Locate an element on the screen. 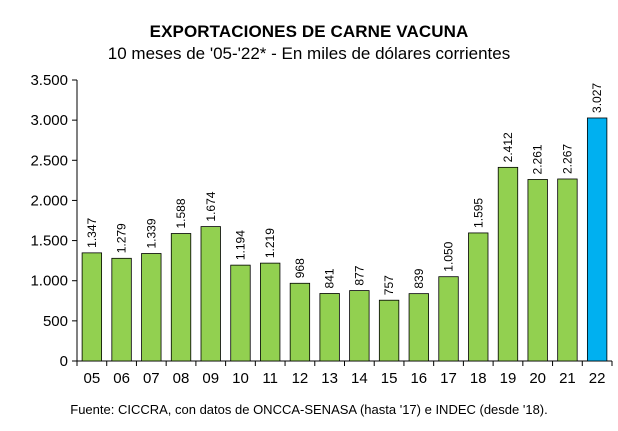 Image resolution: width=618 pixels, height=431 pixels. bar-value-label: 1.674 is located at coordinates (211, 206).